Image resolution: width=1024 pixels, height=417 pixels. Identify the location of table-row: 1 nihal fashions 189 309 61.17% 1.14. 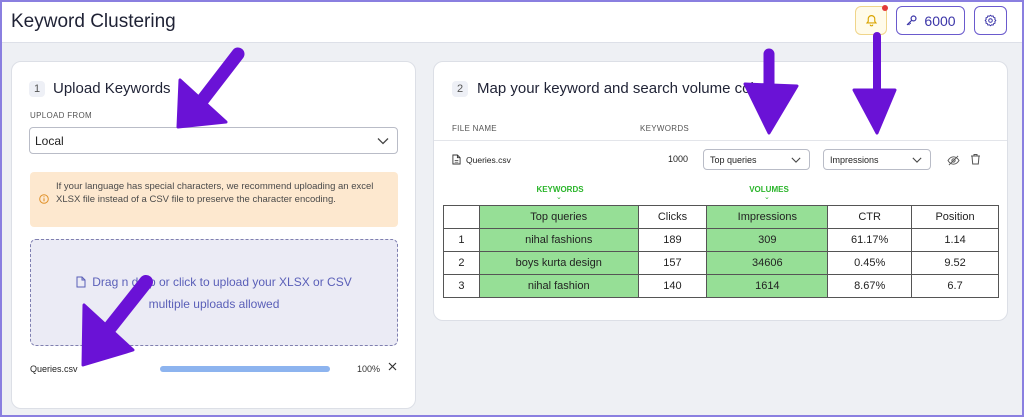
(721, 240).